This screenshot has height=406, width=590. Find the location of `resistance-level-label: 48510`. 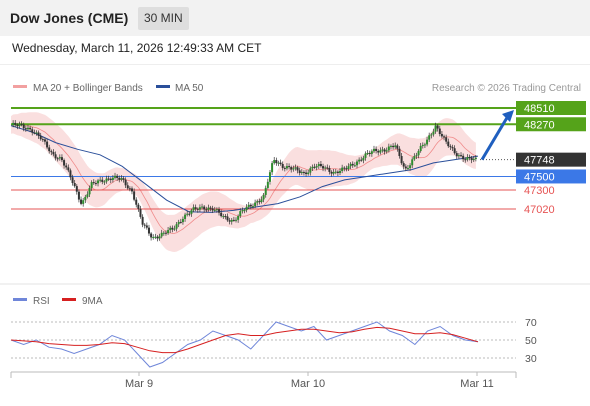

resistance-level-label: 48510 is located at coordinates (539, 109).